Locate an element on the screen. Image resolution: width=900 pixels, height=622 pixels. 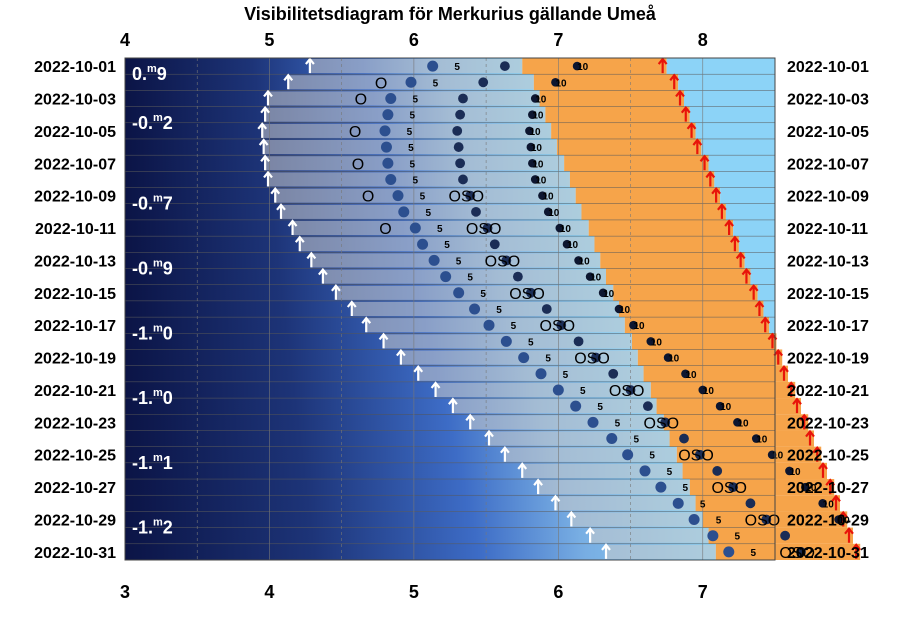
date-label-left: 2022-10-09 is located at coordinates (75, 197).